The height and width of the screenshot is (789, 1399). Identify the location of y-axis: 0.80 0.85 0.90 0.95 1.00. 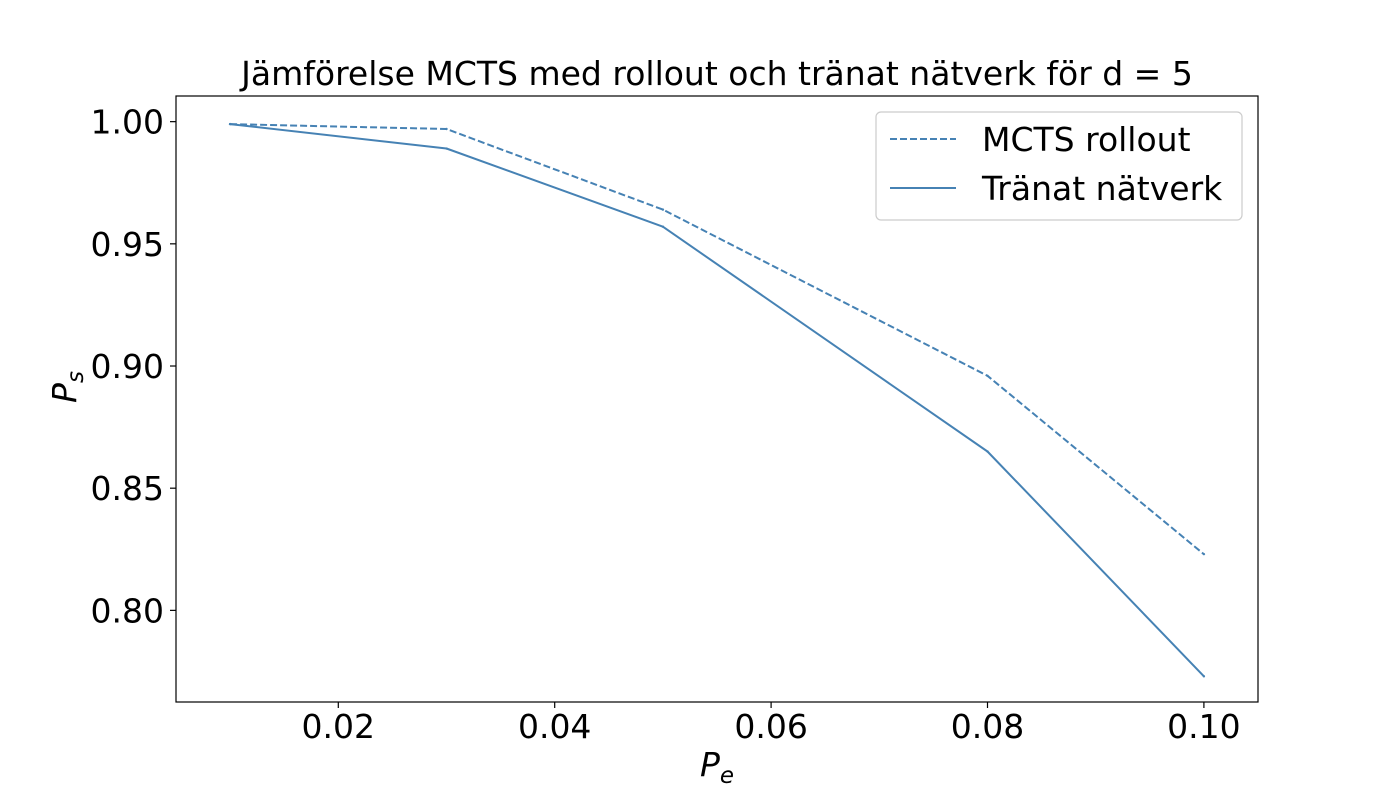
(133, 366).